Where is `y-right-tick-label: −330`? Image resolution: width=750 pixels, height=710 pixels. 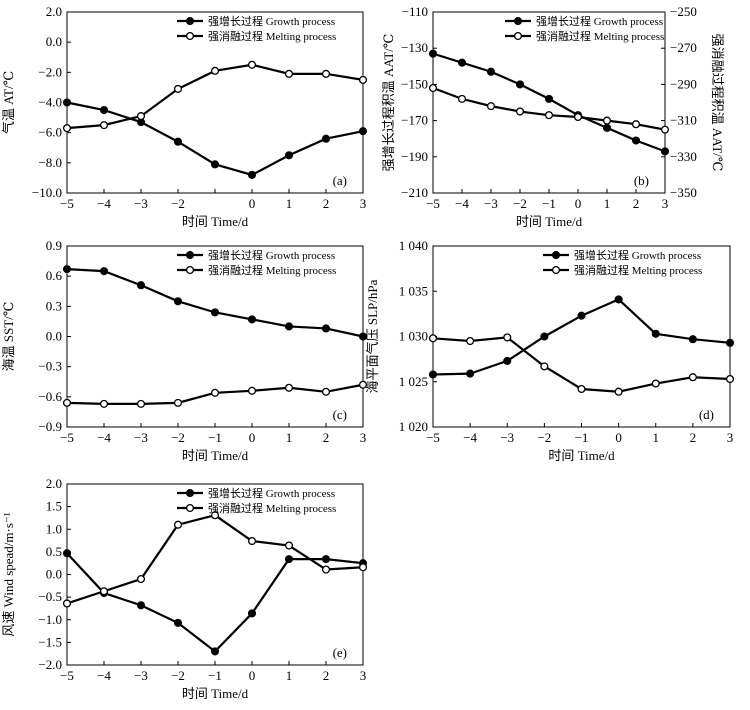 y-right-tick-label: −330 is located at coordinates (683, 156).